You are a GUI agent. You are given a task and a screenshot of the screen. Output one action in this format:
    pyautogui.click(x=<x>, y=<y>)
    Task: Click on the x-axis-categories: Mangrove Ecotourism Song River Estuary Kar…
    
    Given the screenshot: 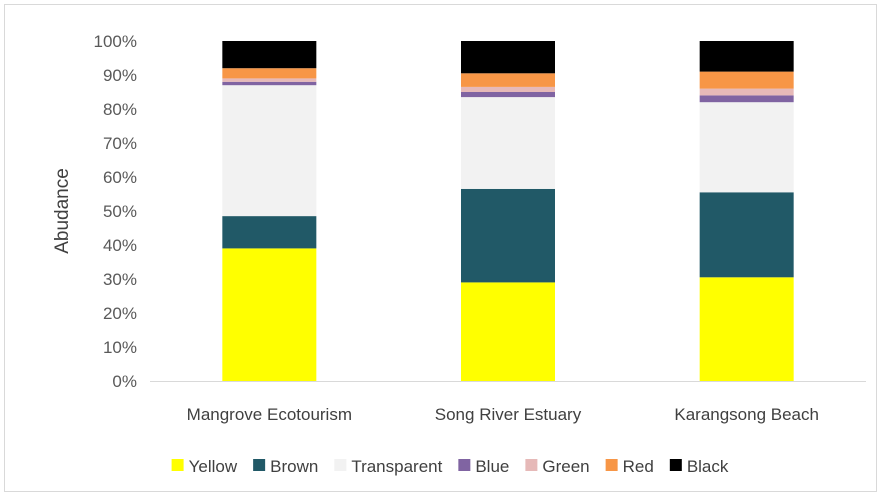 What is the action you would take?
    pyautogui.click(x=503, y=414)
    